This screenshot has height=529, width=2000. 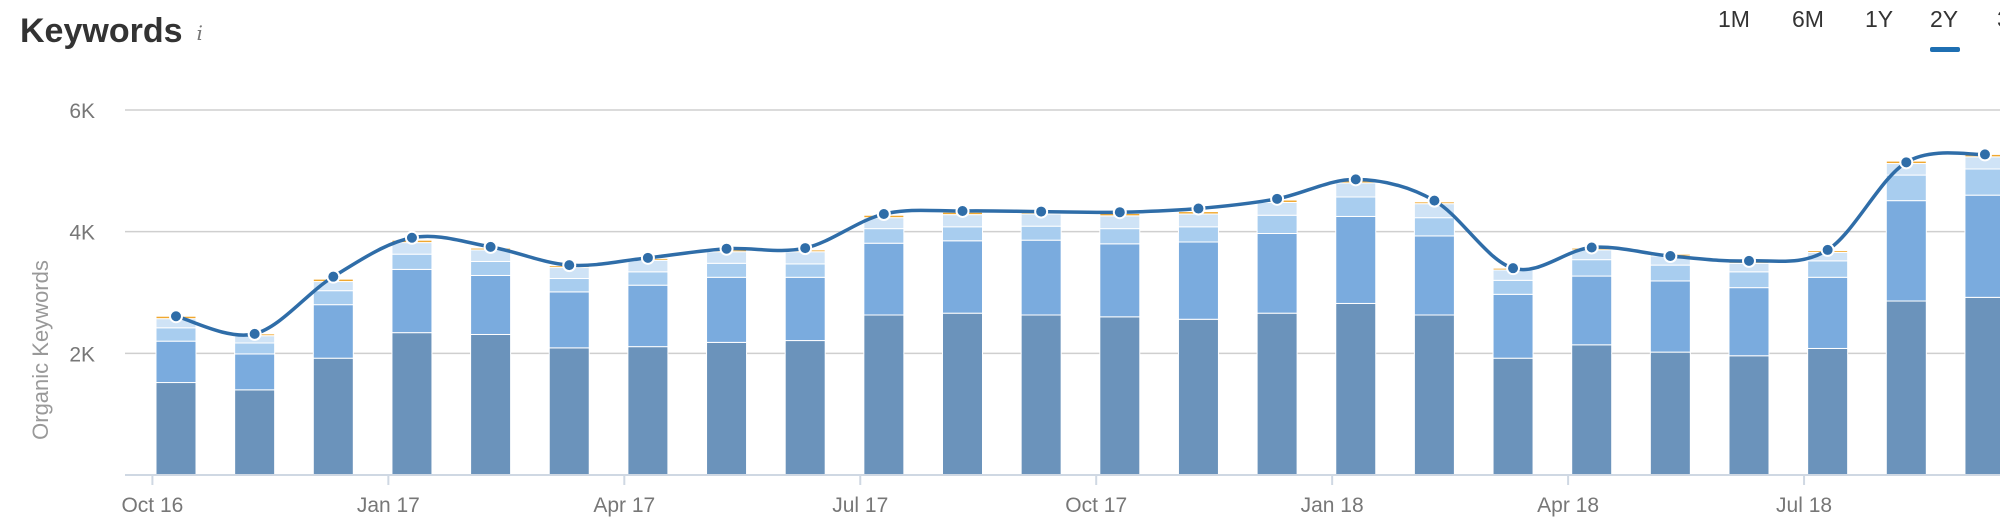 What do you see at coordinates (1734, 19) in the screenshot?
I see `range-1m-button: 1M` at bounding box center [1734, 19].